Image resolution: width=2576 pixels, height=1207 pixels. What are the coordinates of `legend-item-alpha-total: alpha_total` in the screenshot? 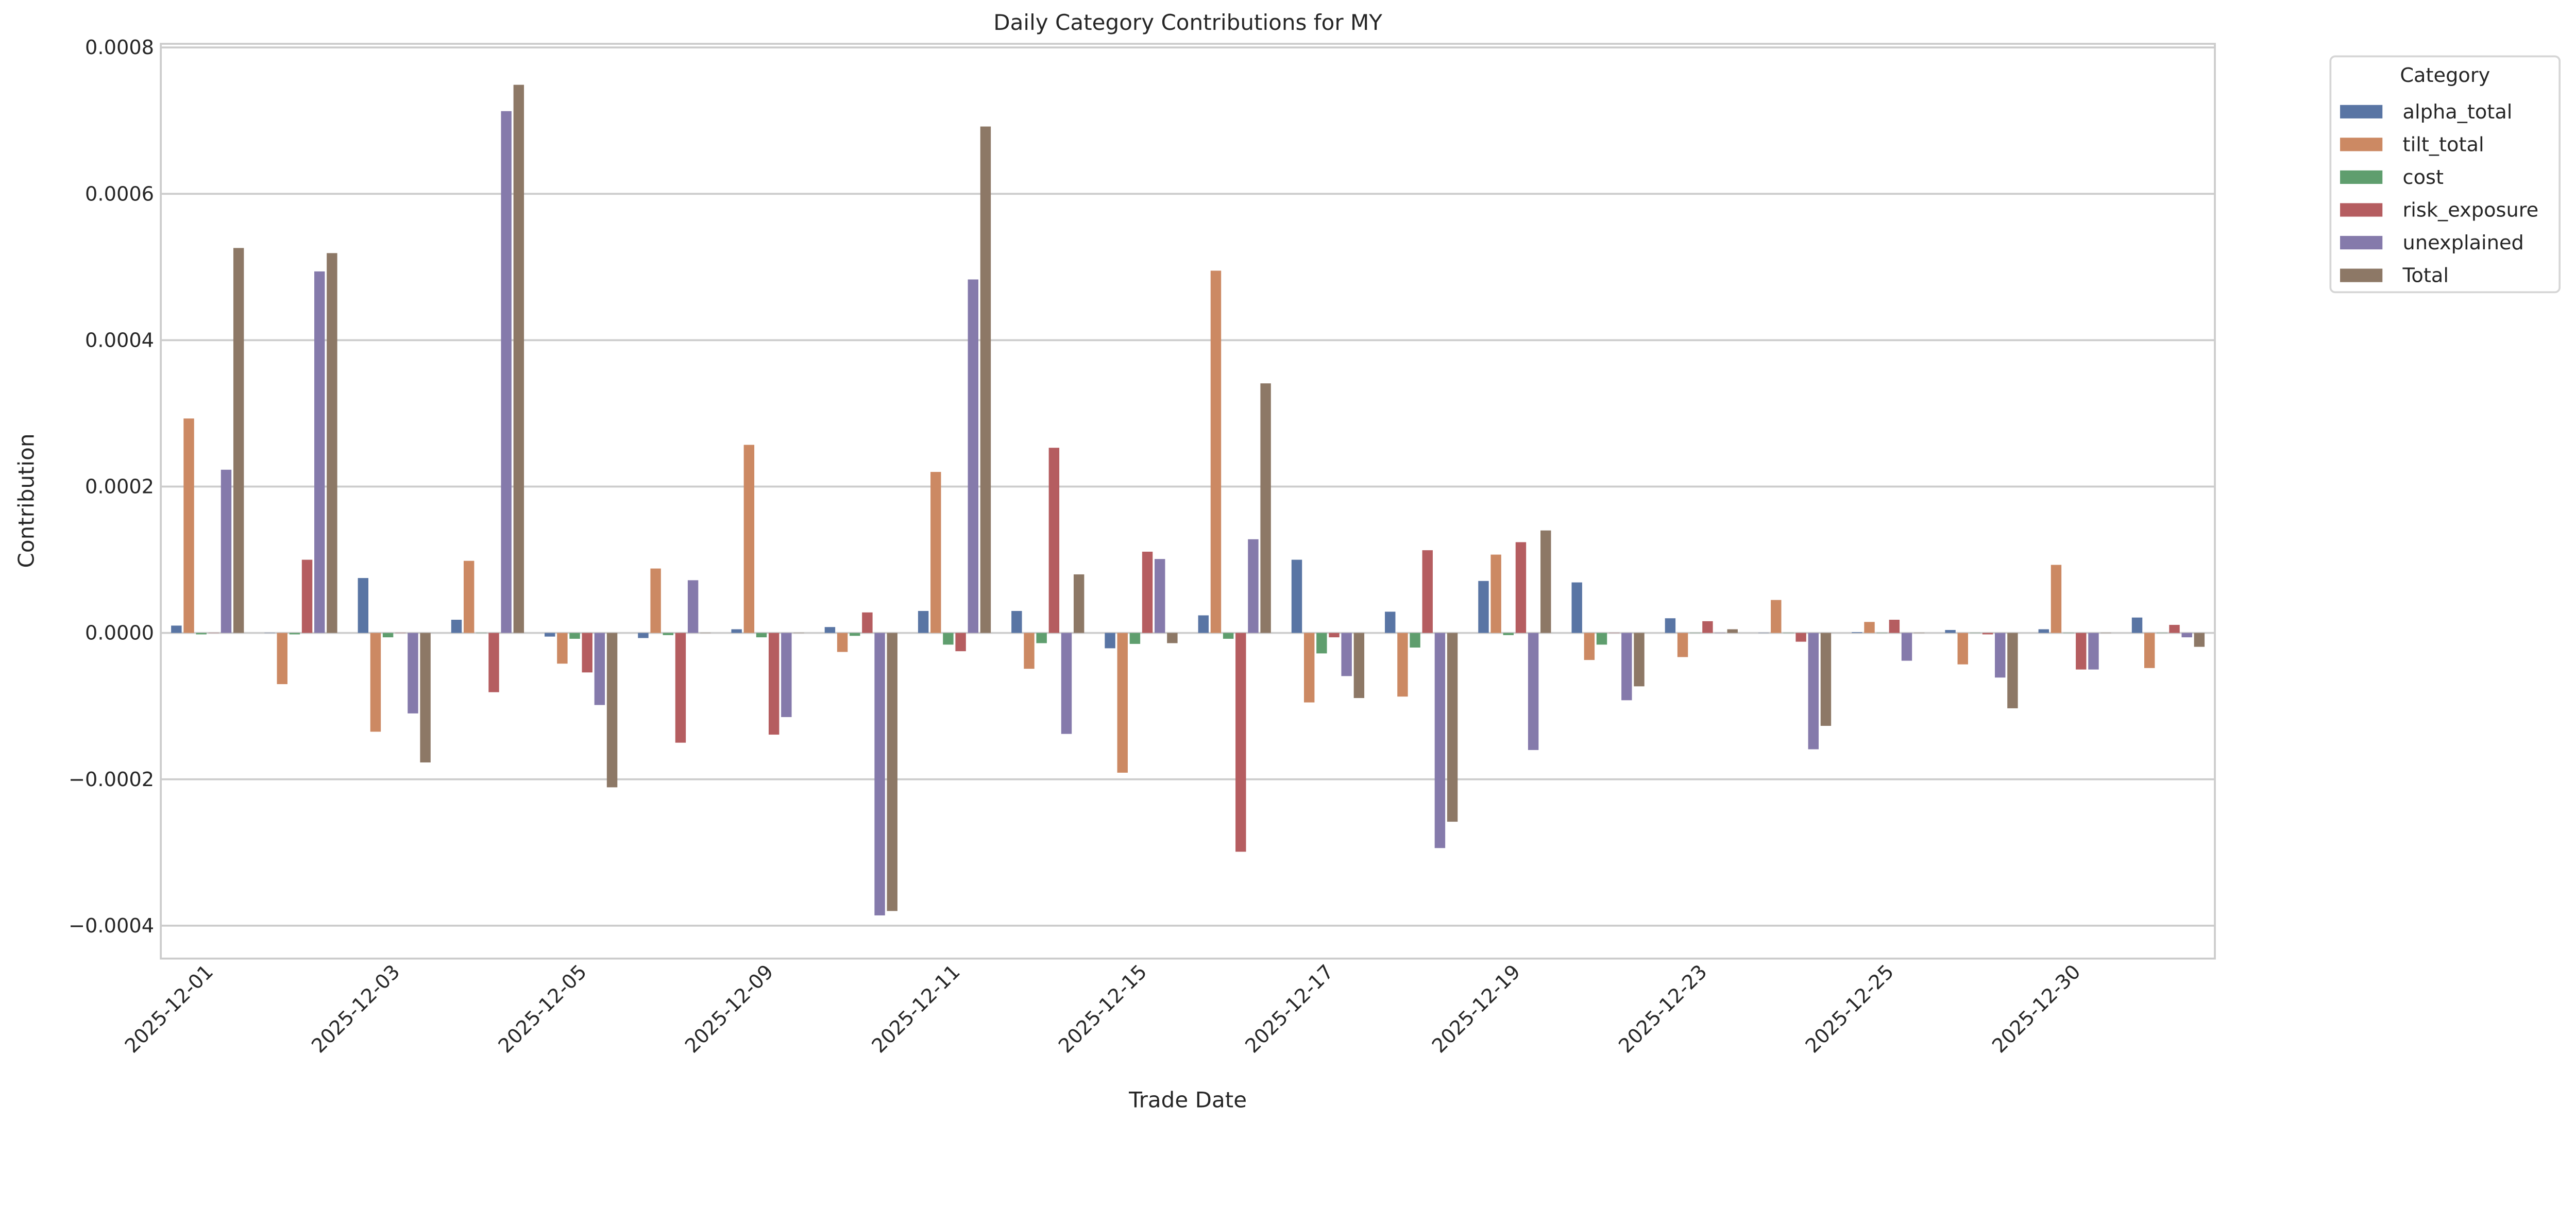 It's located at (2426, 112).